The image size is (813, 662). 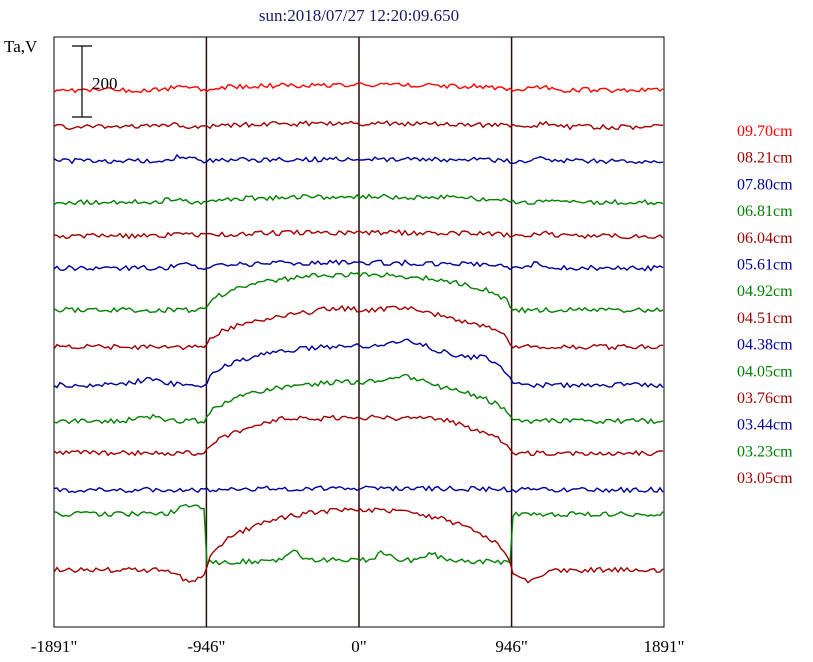 What do you see at coordinates (765, 345) in the screenshot?
I see `legend-entry-8: 04.38cm` at bounding box center [765, 345].